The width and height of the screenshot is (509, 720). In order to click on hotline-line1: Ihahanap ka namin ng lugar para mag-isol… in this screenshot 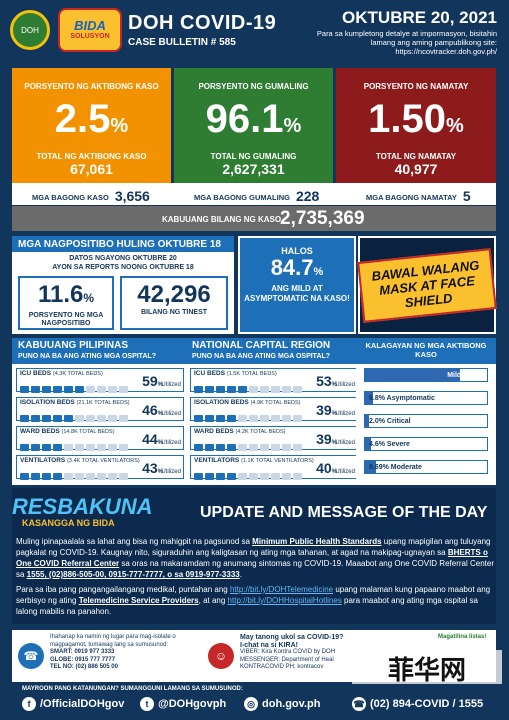, I will do `click(113, 637)`.